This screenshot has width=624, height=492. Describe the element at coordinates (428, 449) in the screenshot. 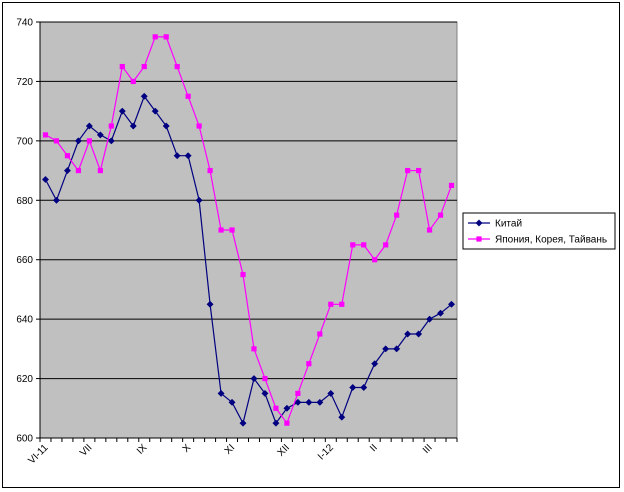

I see `x-tick-label: III` at that location.